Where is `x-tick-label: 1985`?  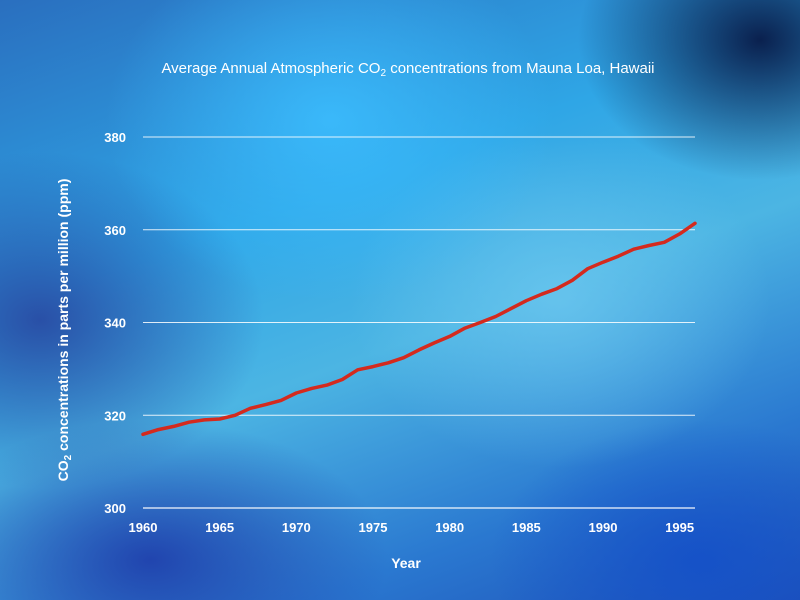
x-tick-label: 1985 is located at coordinates (526, 527).